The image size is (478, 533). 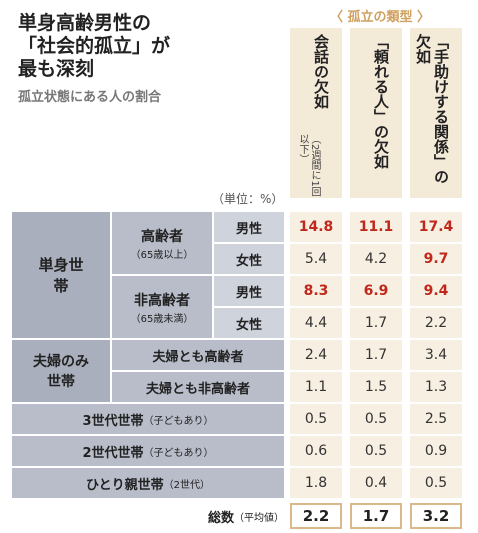 I want to click on column-header-helping-relation: 「手助けする関係」の欠如, so click(x=436, y=113).